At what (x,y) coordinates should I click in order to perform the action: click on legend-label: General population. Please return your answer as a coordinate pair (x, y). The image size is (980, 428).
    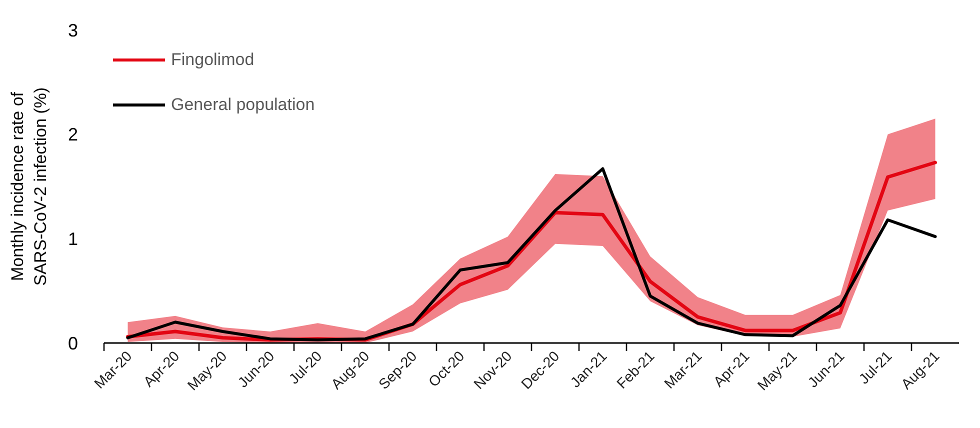
    Looking at the image, I should click on (243, 105).